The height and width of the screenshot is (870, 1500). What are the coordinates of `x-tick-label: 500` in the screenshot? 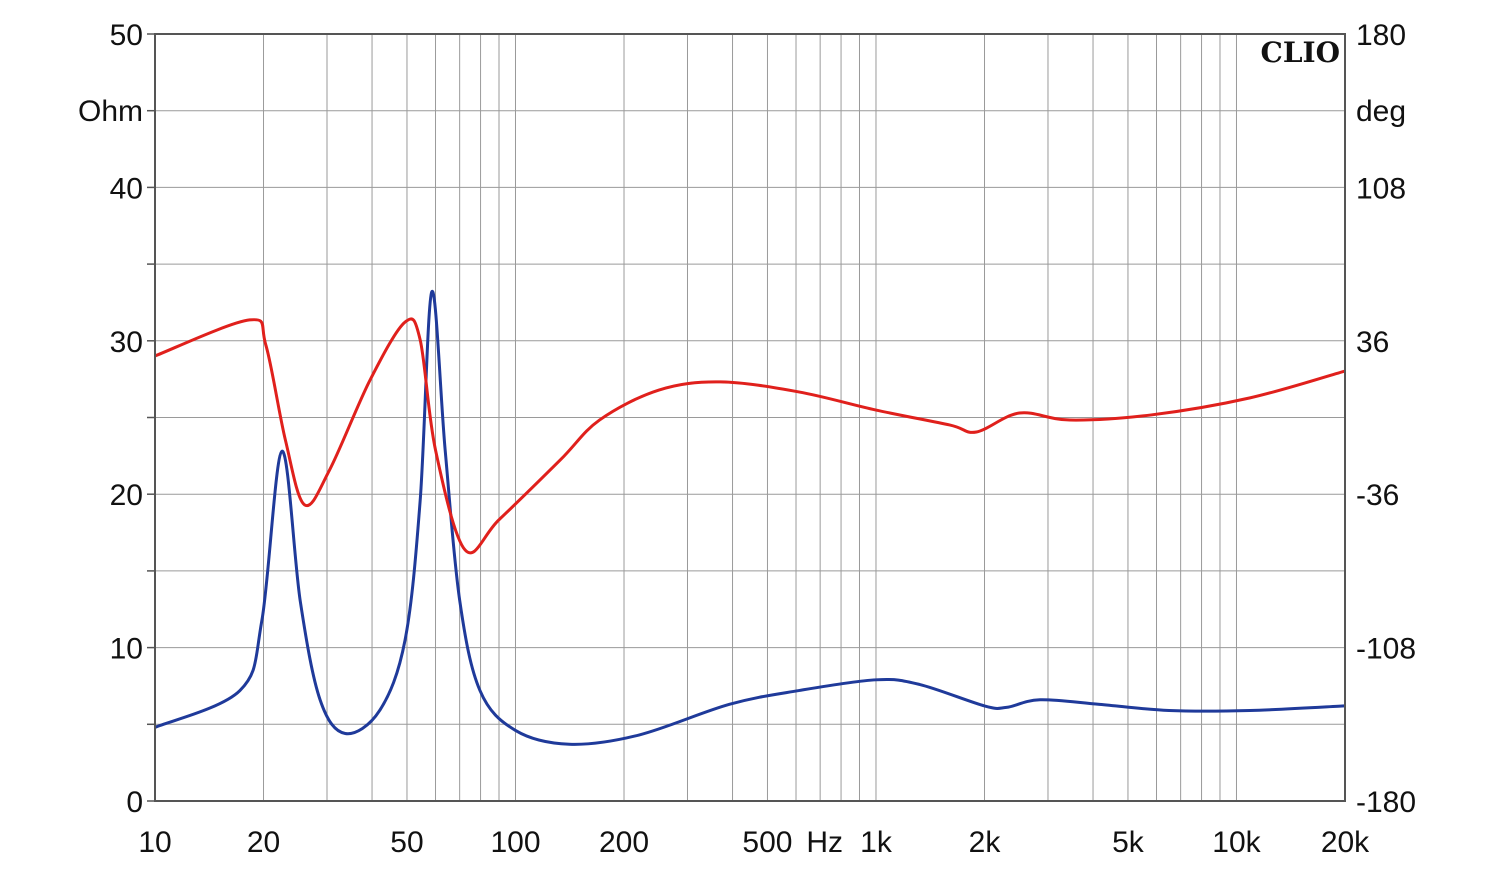 It's located at (767, 842).